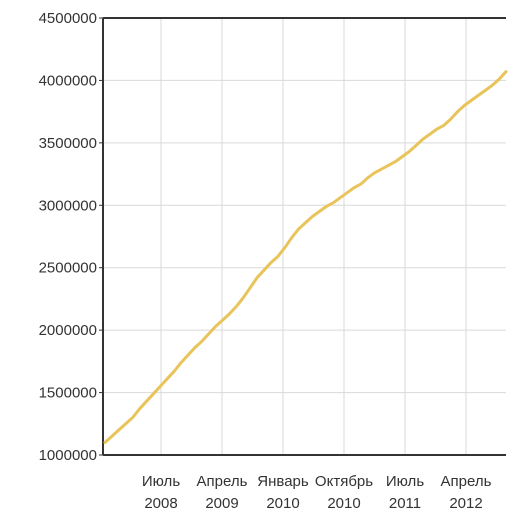 Image resolution: width=508 pixels, height=513 pixels. I want to click on y-tick-label: 2500000, so click(68, 268).